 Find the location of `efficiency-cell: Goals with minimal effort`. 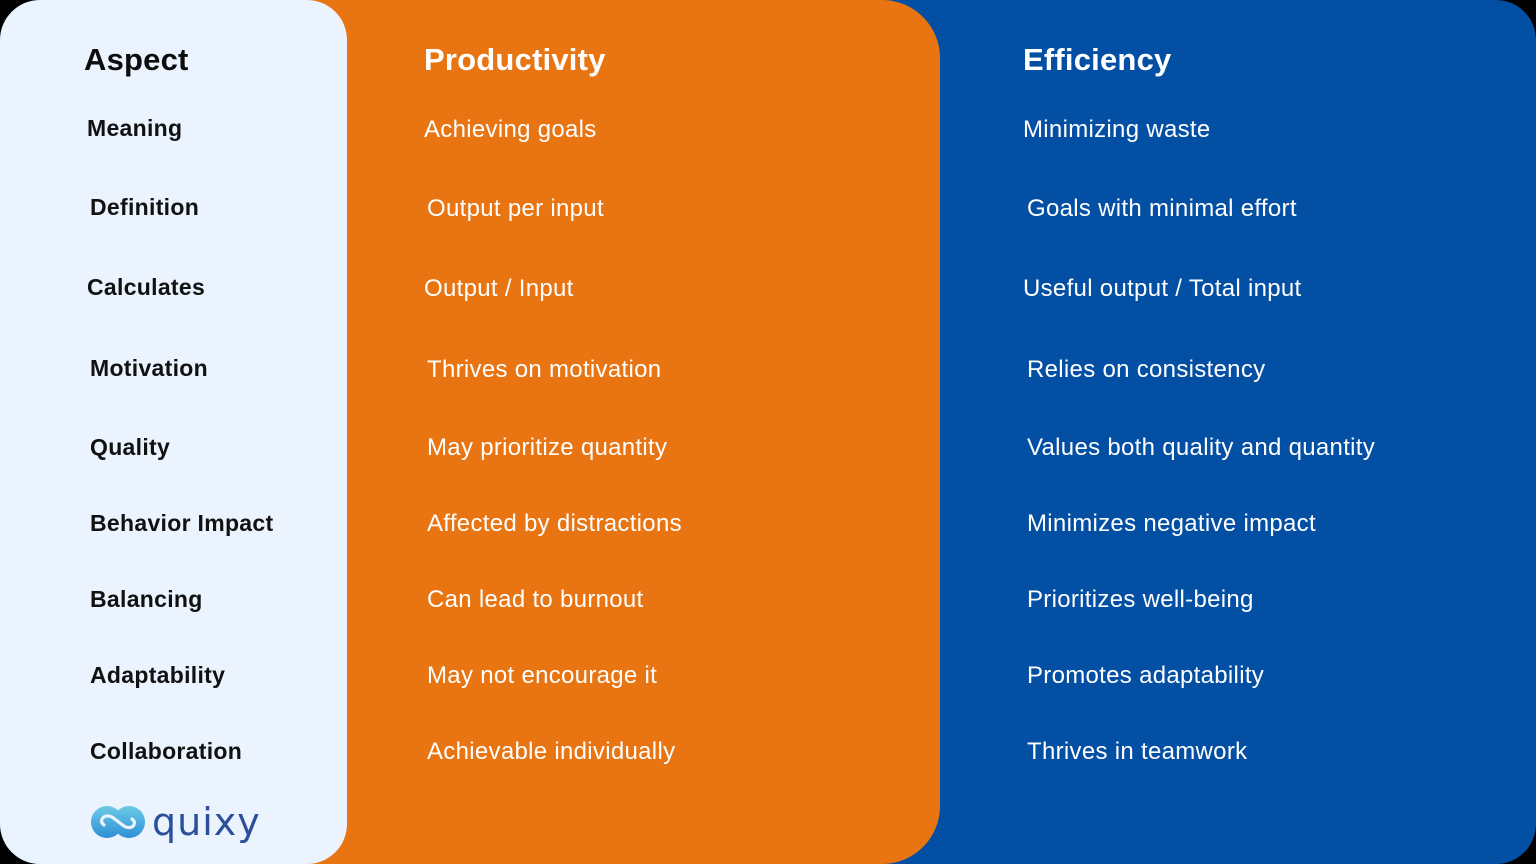

efficiency-cell: Goals with minimal effort is located at coordinates (1162, 208).